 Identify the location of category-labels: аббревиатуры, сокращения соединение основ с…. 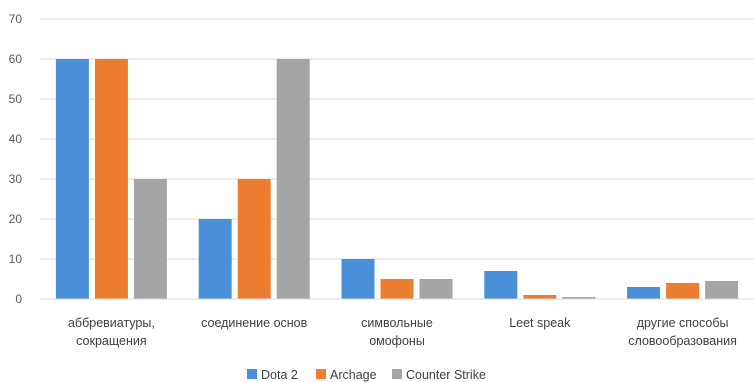
(402, 332).